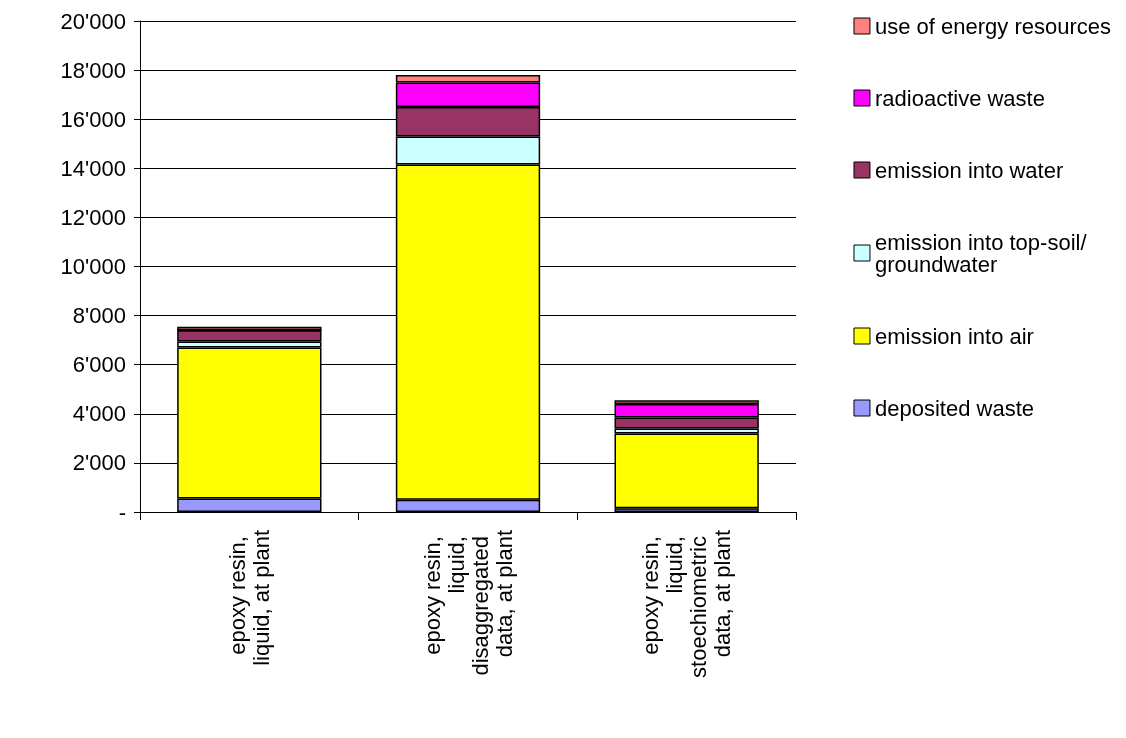  What do you see at coordinates (969, 170) in the screenshot?
I see `legend-label: emission into water` at bounding box center [969, 170].